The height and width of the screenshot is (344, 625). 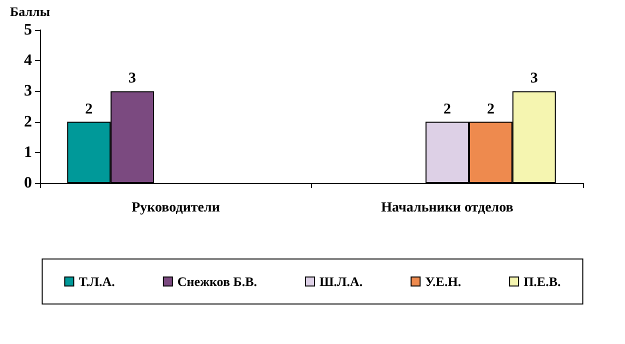 What do you see at coordinates (28, 121) in the screenshot?
I see `y-tick-label: 2` at bounding box center [28, 121].